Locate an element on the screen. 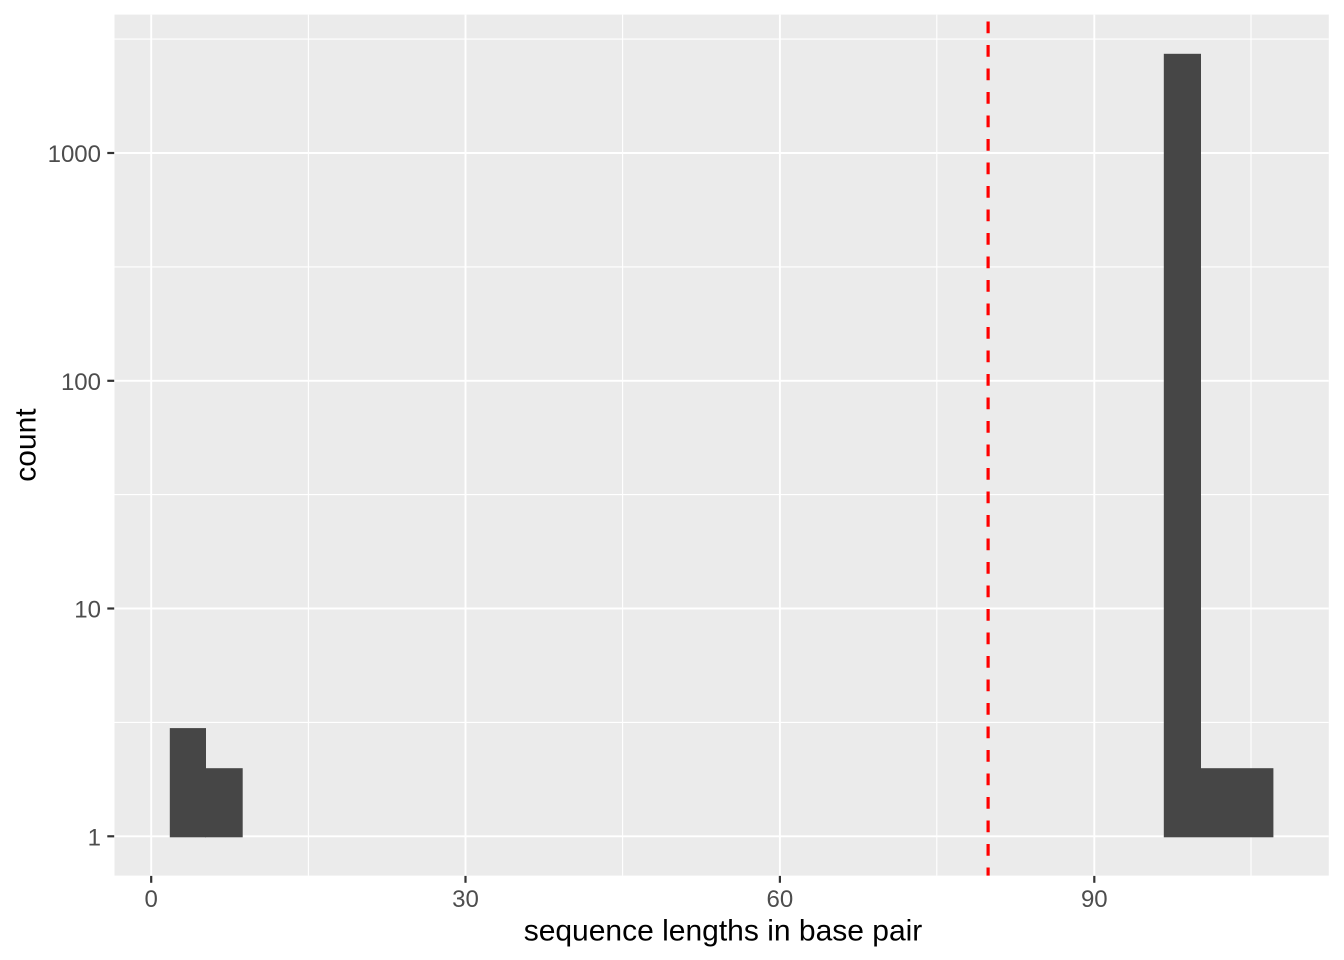 This screenshot has width=1344, height=960. svg-text: sequence lengths in base pair is located at coordinates (723, 931).